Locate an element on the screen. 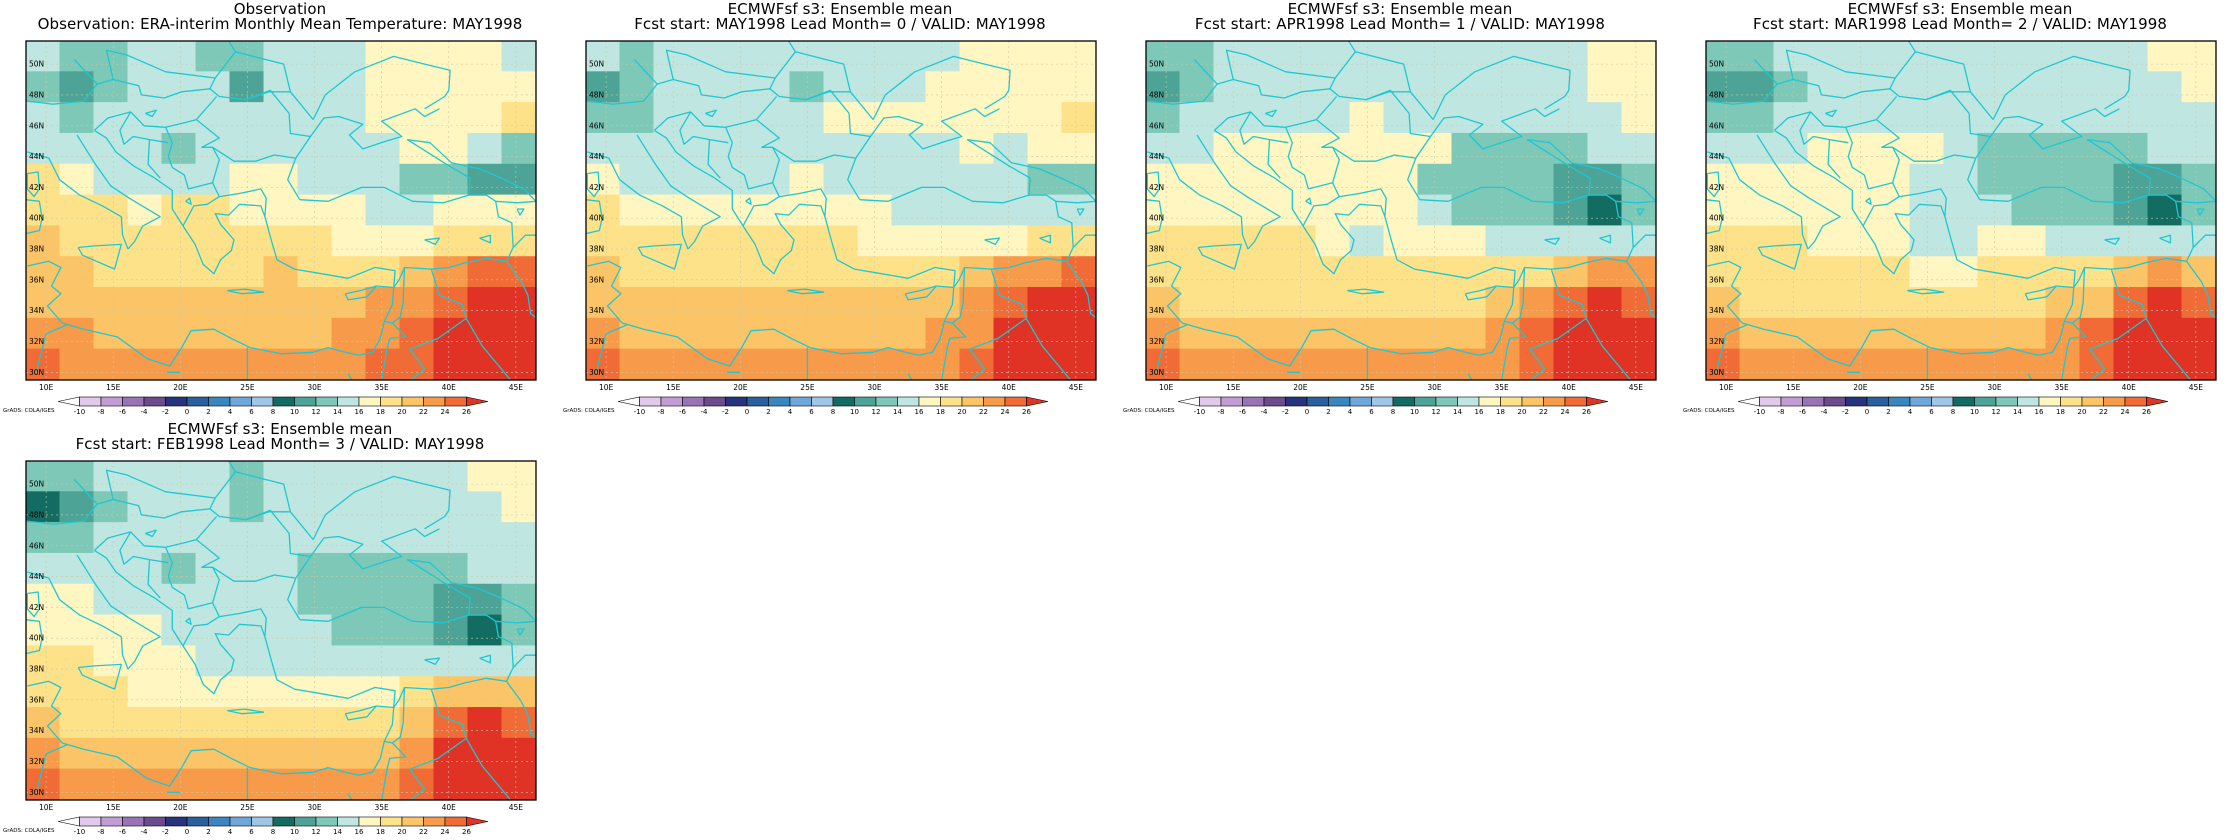 The width and height of the screenshot is (2240, 840). lon-label: 25E is located at coordinates (247, 387).